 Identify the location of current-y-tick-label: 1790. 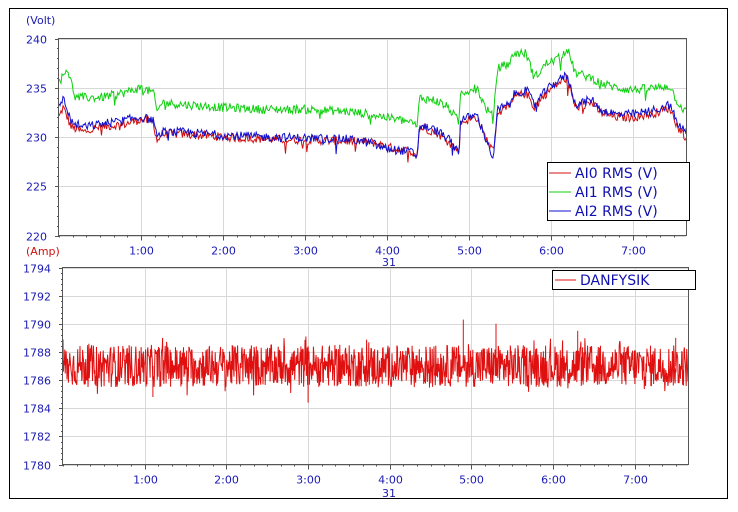
(37, 325).